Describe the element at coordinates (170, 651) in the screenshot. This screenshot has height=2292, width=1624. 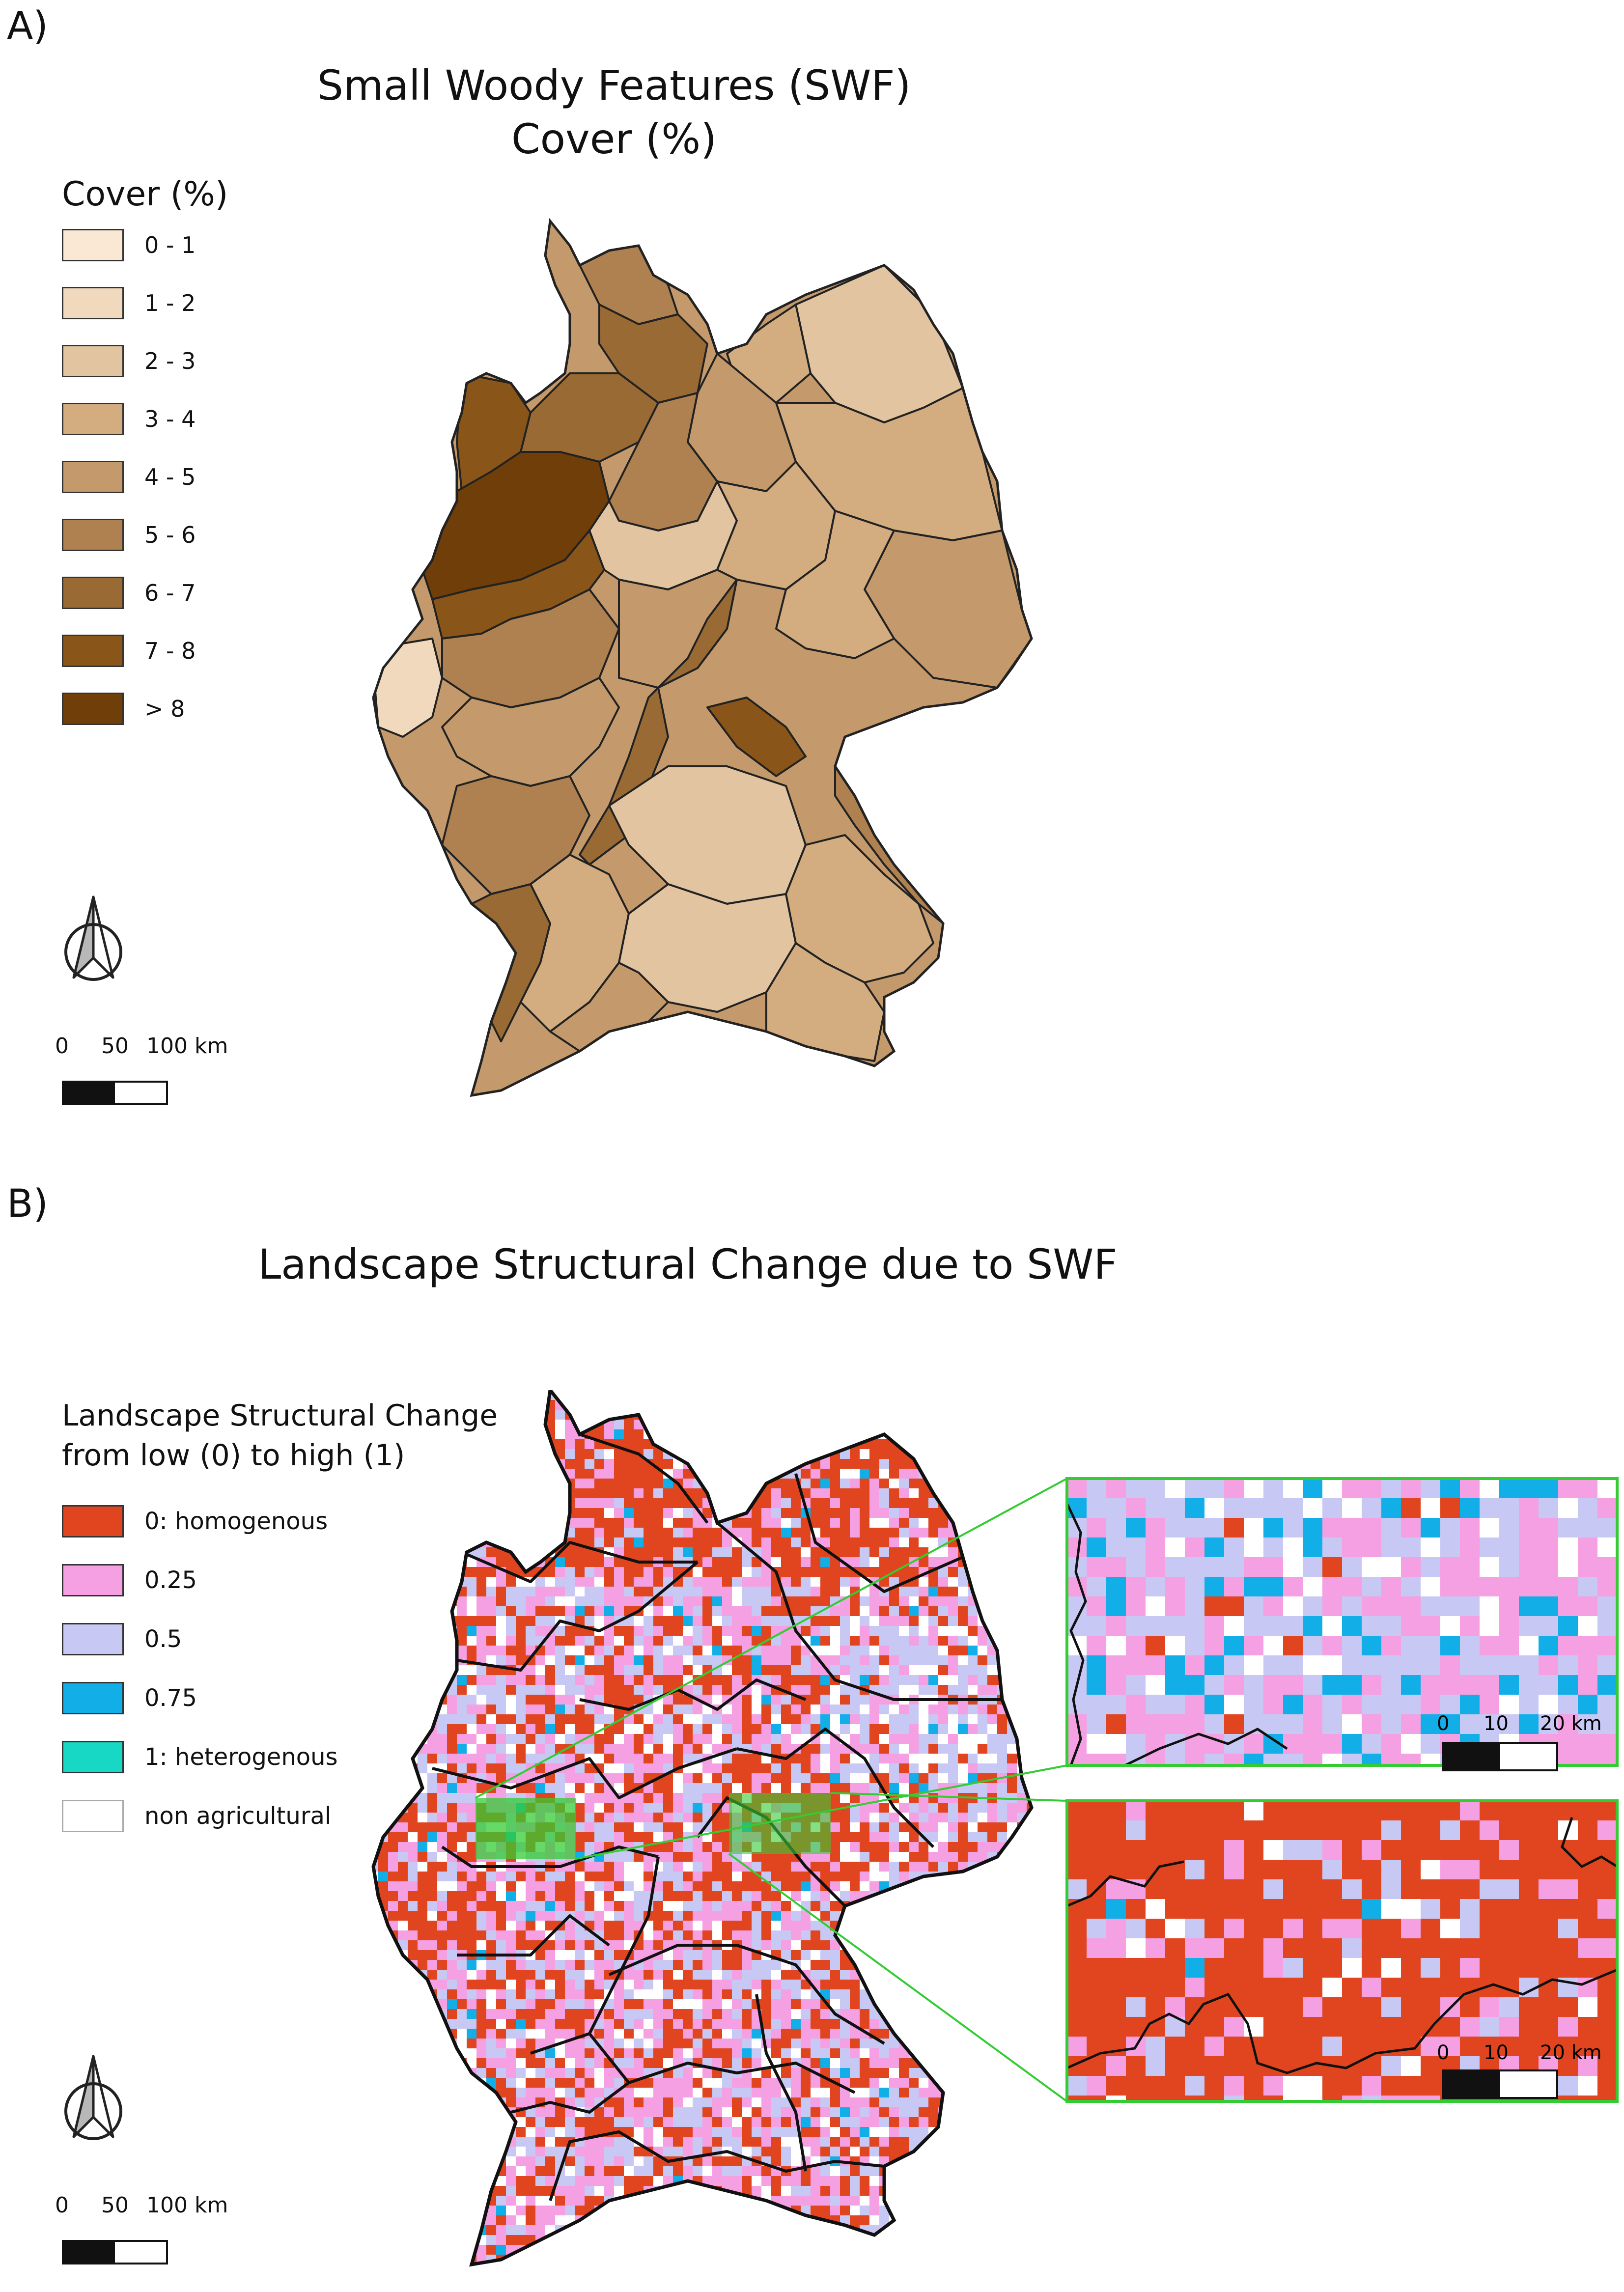
I see `legend-label: 7 - 8` at that location.